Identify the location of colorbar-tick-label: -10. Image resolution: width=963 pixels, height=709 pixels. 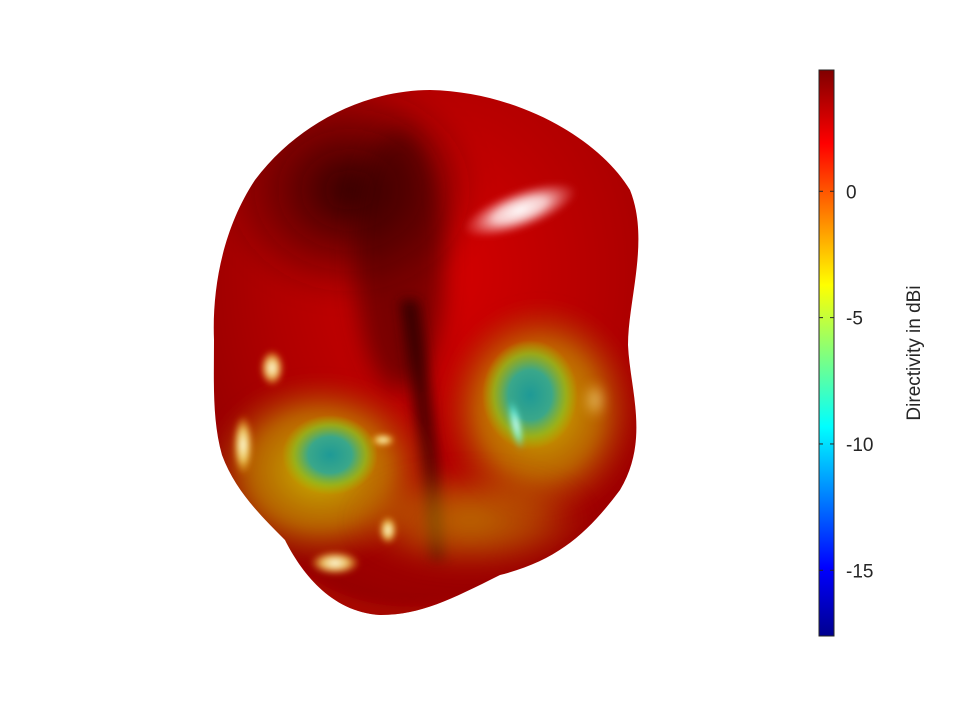
(859, 445).